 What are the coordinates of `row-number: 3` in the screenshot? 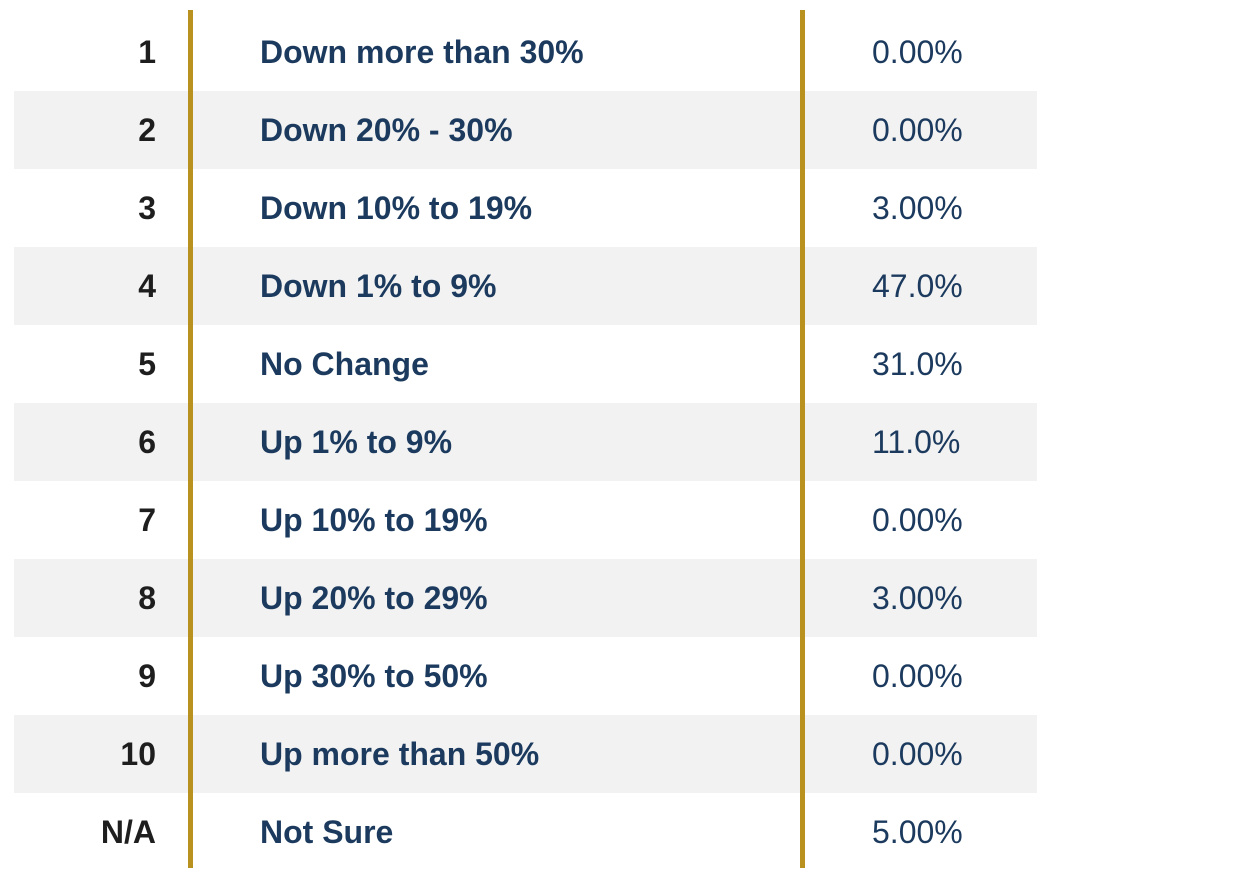 It's located at (147, 208).